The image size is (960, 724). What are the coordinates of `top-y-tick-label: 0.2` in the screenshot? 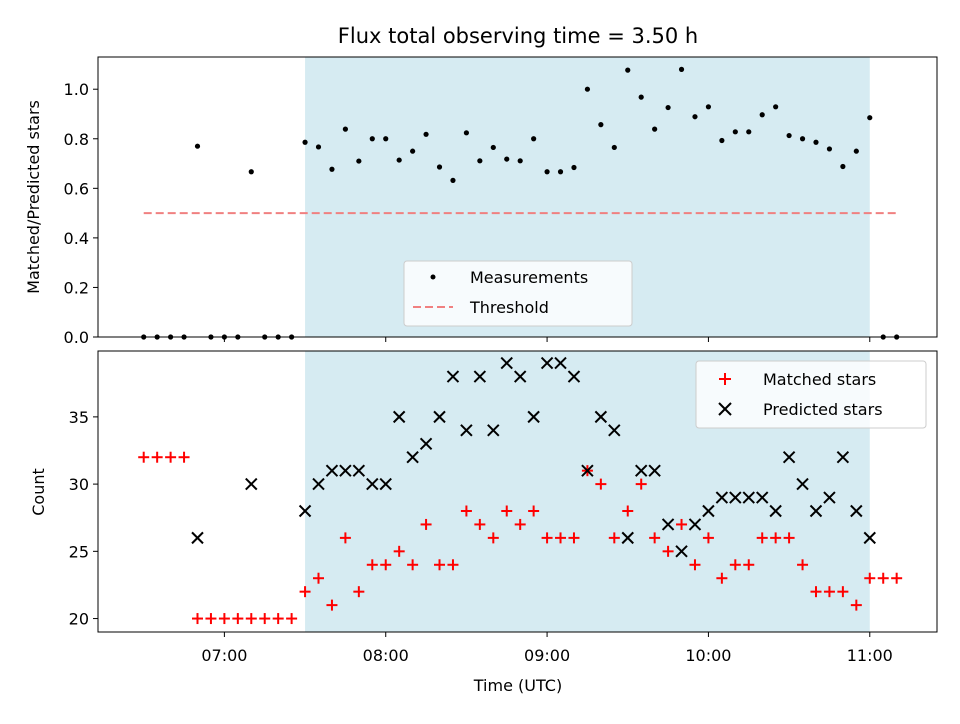 It's located at (76, 287).